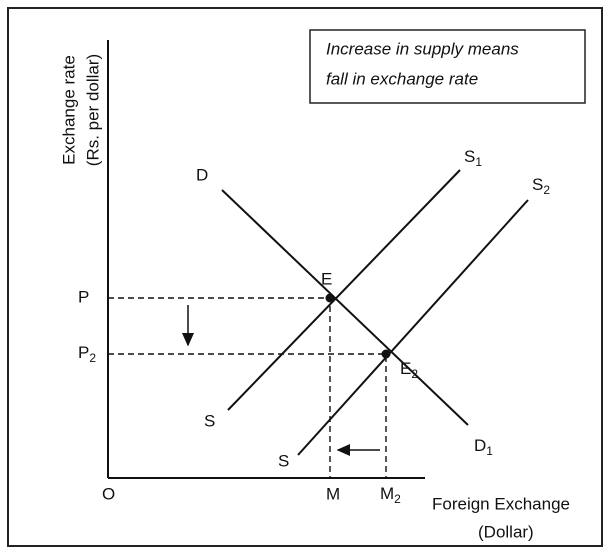 The image size is (612, 554). I want to click on note-box, so click(447, 66).